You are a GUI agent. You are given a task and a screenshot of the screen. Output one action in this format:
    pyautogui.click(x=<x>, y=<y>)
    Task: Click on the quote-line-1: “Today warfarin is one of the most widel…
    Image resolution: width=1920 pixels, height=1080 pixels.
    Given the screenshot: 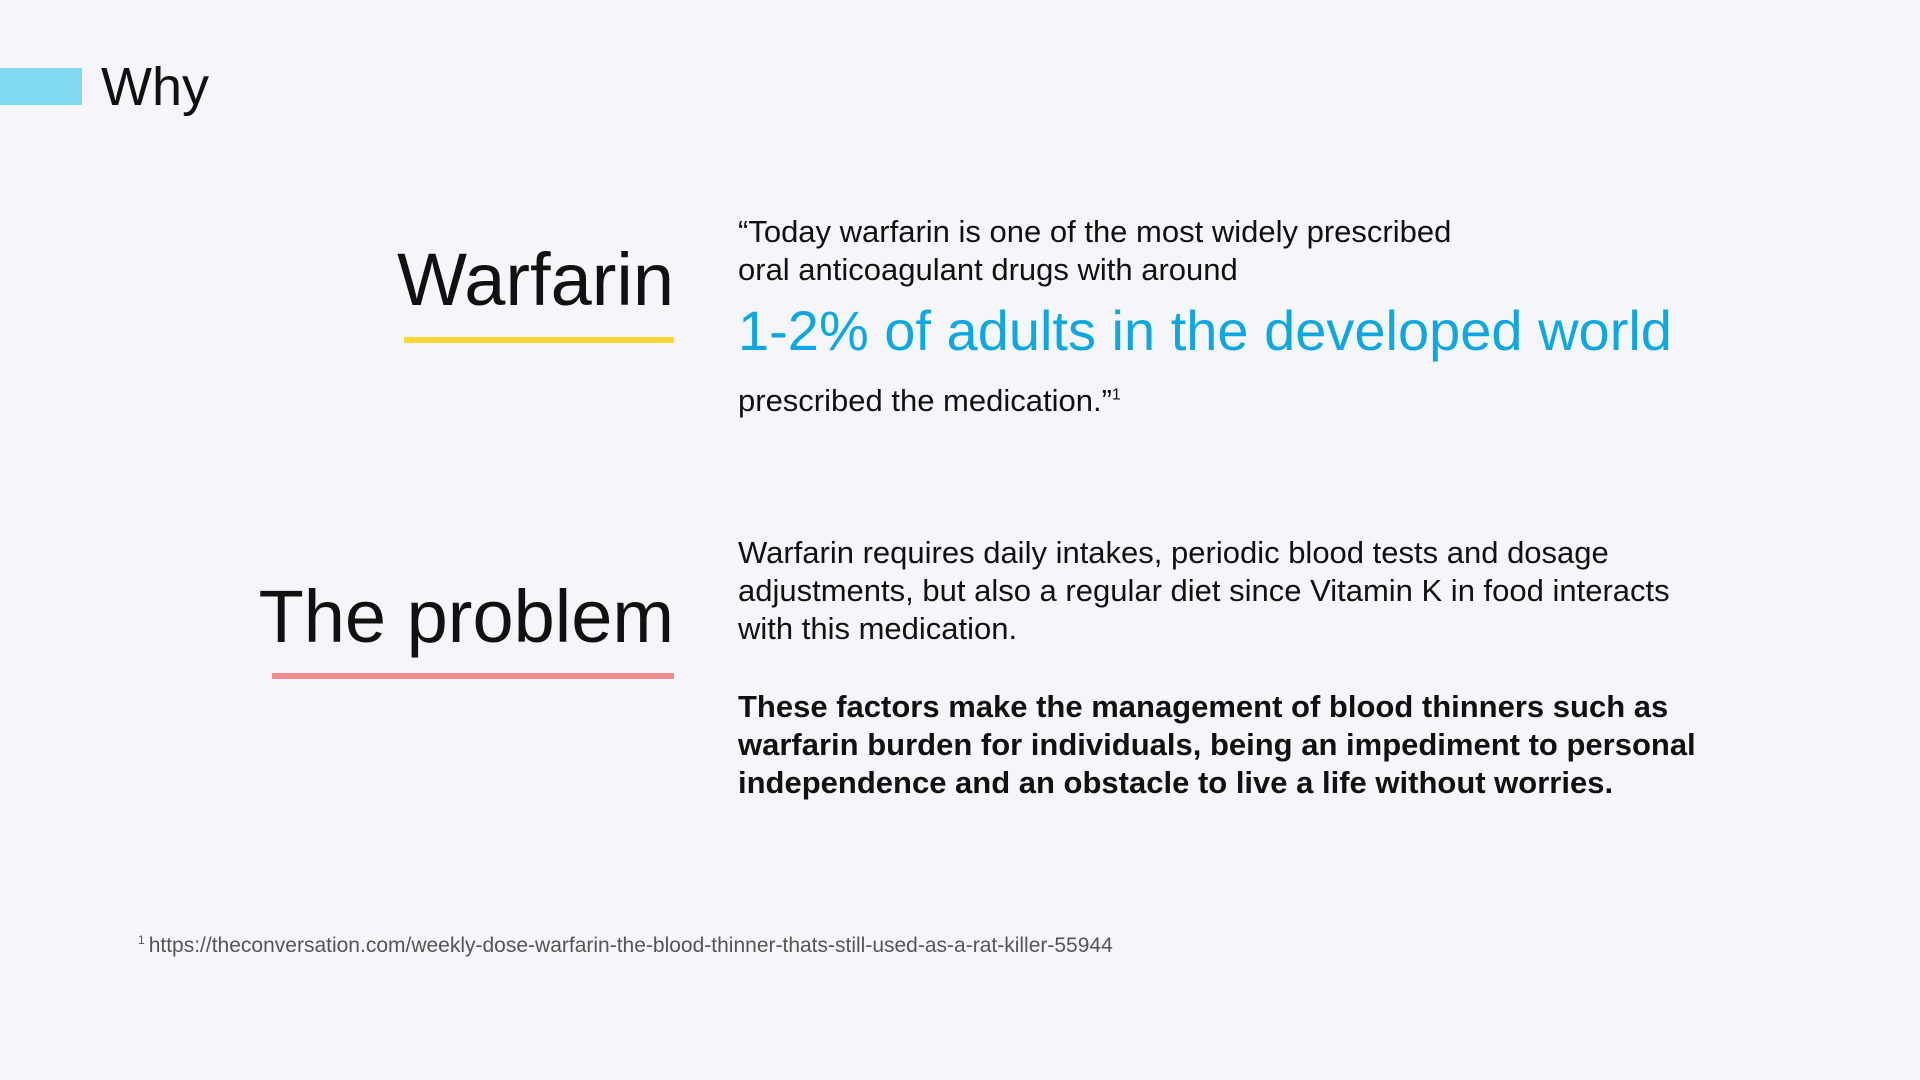 What is the action you would take?
    pyautogui.click(x=1095, y=231)
    